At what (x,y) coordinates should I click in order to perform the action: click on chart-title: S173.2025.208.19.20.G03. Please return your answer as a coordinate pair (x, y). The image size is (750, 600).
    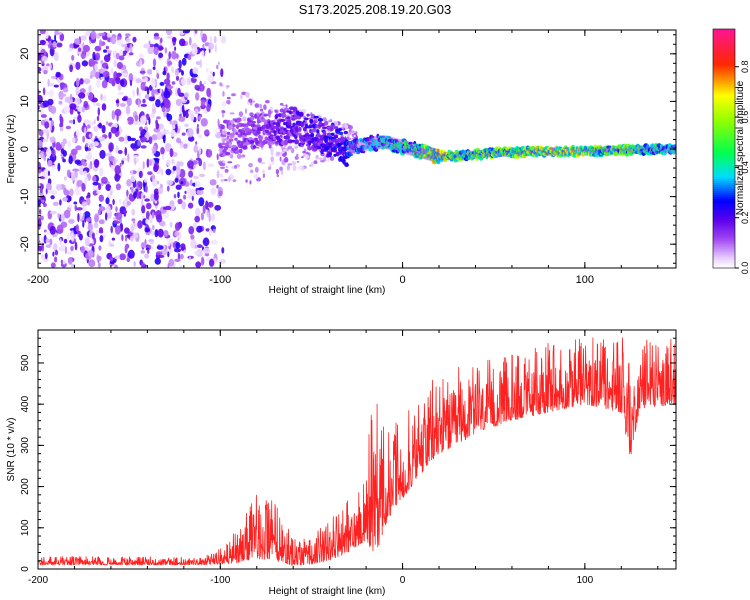
    Looking at the image, I should click on (375, 9).